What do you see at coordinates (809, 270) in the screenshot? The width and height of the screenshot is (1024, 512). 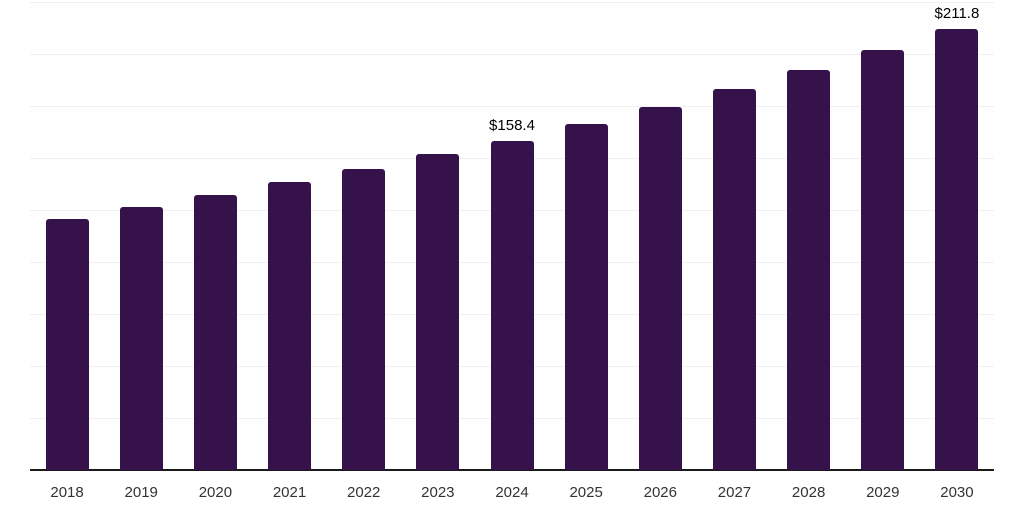 I see `bar-2028` at bounding box center [809, 270].